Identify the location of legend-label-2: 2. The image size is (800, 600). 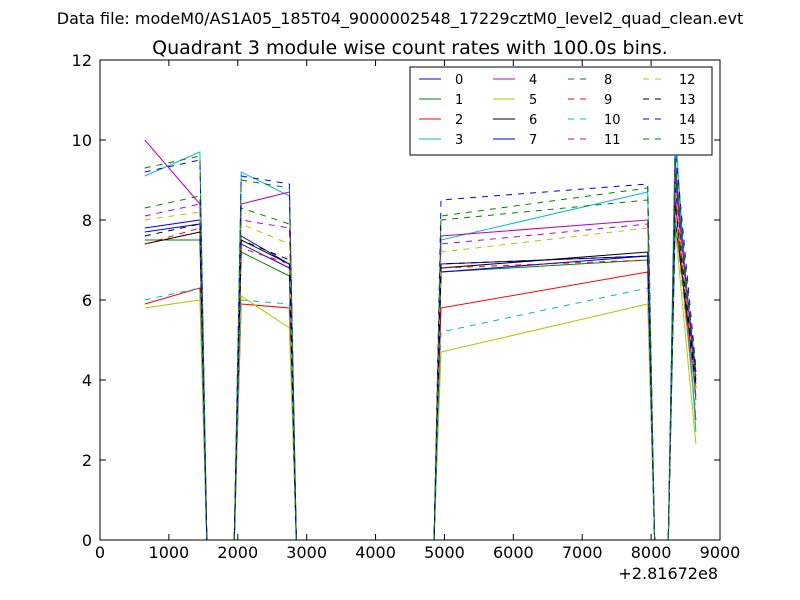
(459, 120).